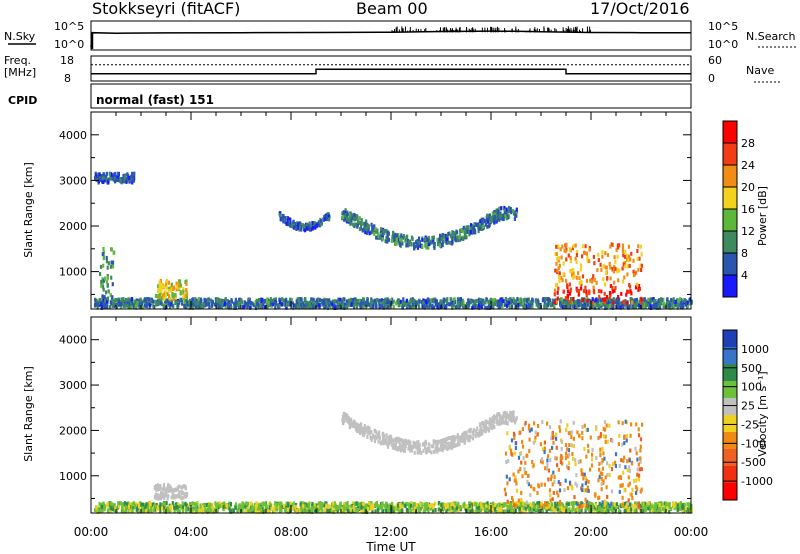 This screenshot has height=554, width=800. What do you see at coordinates (723, 26) in the screenshot?
I see `noise-right-tick-top: 10^5` at bounding box center [723, 26].